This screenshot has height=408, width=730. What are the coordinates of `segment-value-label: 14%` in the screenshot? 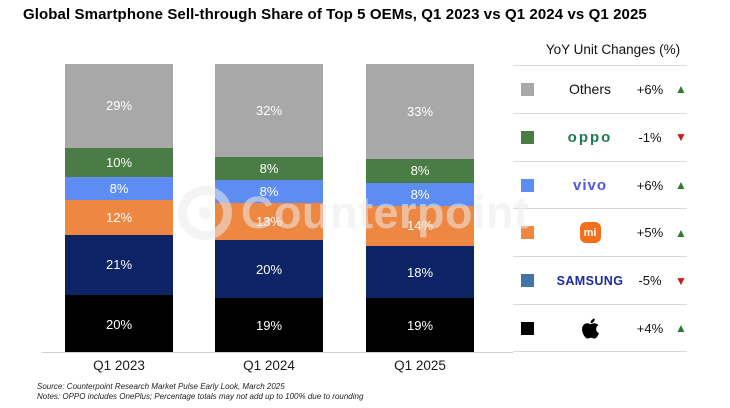 It's located at (420, 226).